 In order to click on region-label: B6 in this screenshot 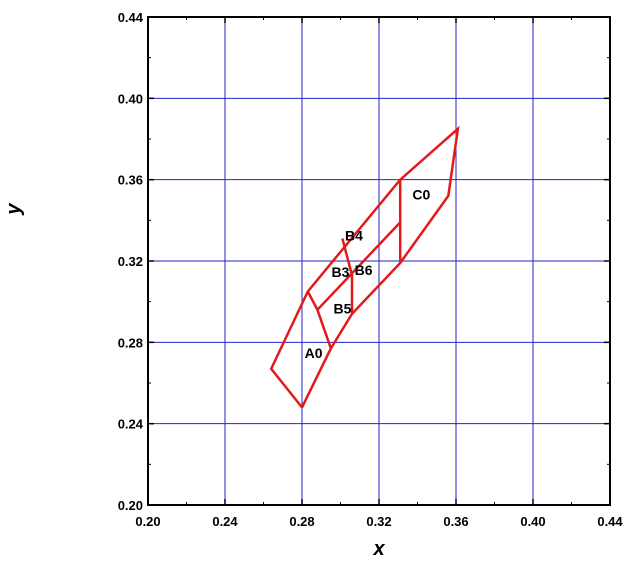, I will do `click(364, 270)`.